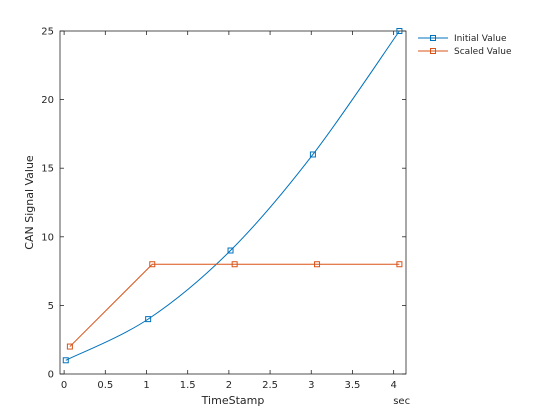 The image size is (560, 420). I want to click on legend-label: Initial Value, so click(480, 39).